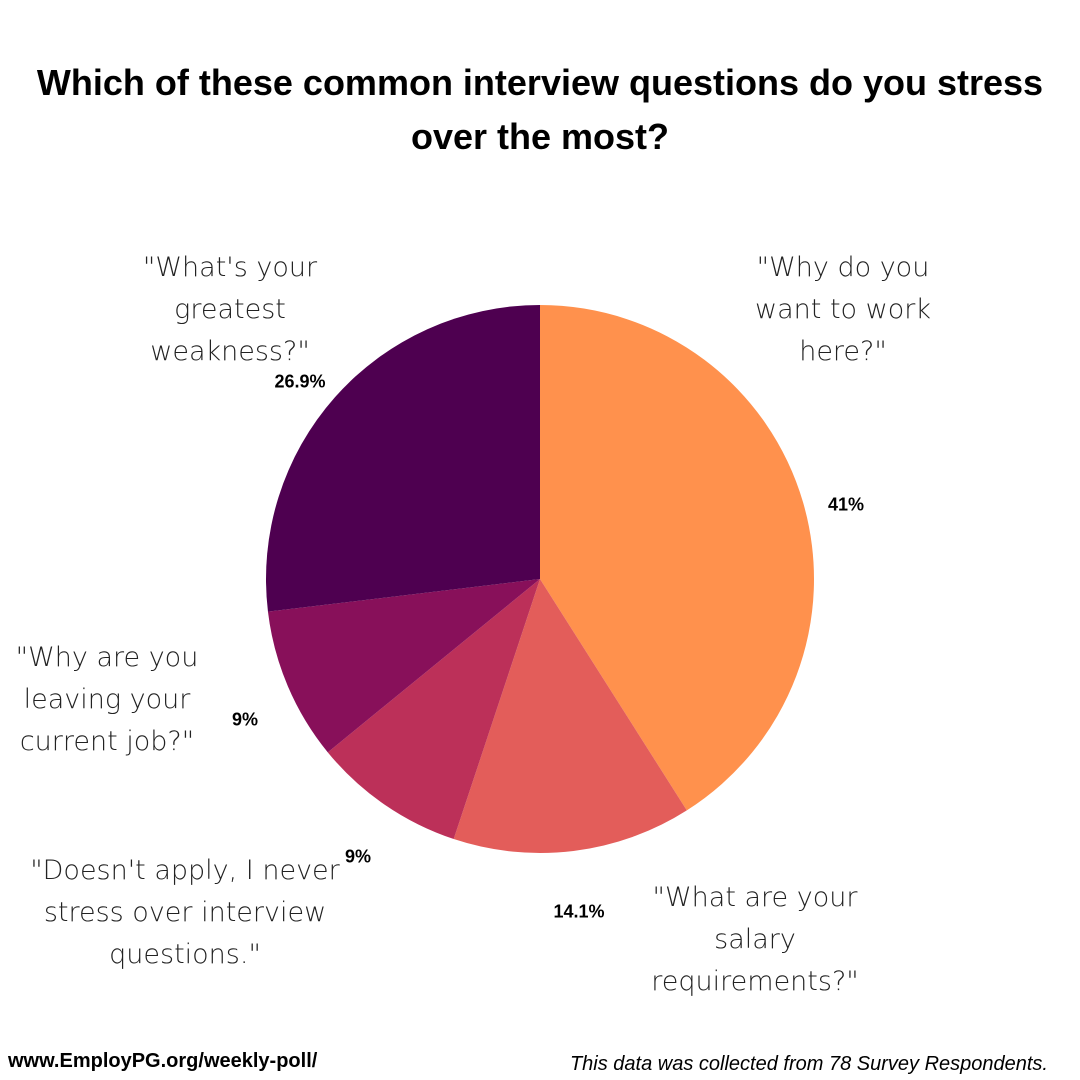 The width and height of the screenshot is (1080, 1080). What do you see at coordinates (230, 309) in the screenshot?
I see `category-label: "What's your greatest weakness?"` at bounding box center [230, 309].